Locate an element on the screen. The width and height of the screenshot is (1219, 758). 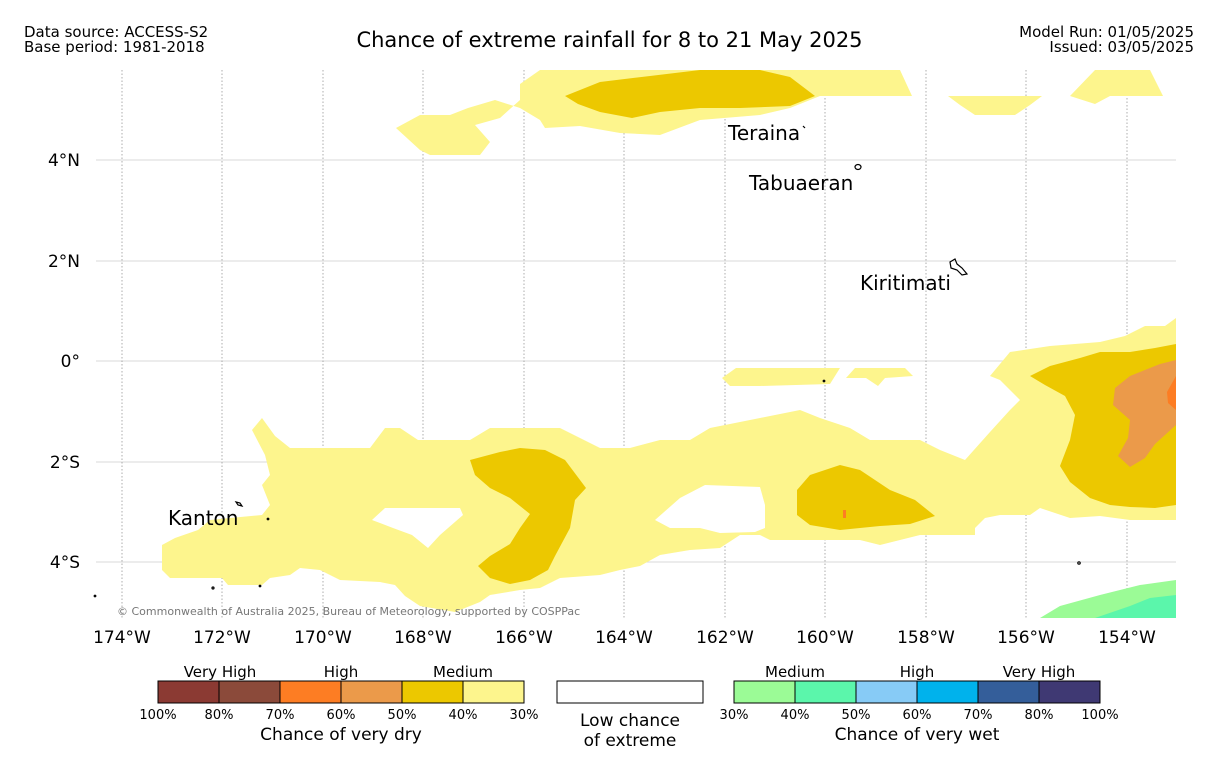
teraina-island-outline is located at coordinates (804, 127).